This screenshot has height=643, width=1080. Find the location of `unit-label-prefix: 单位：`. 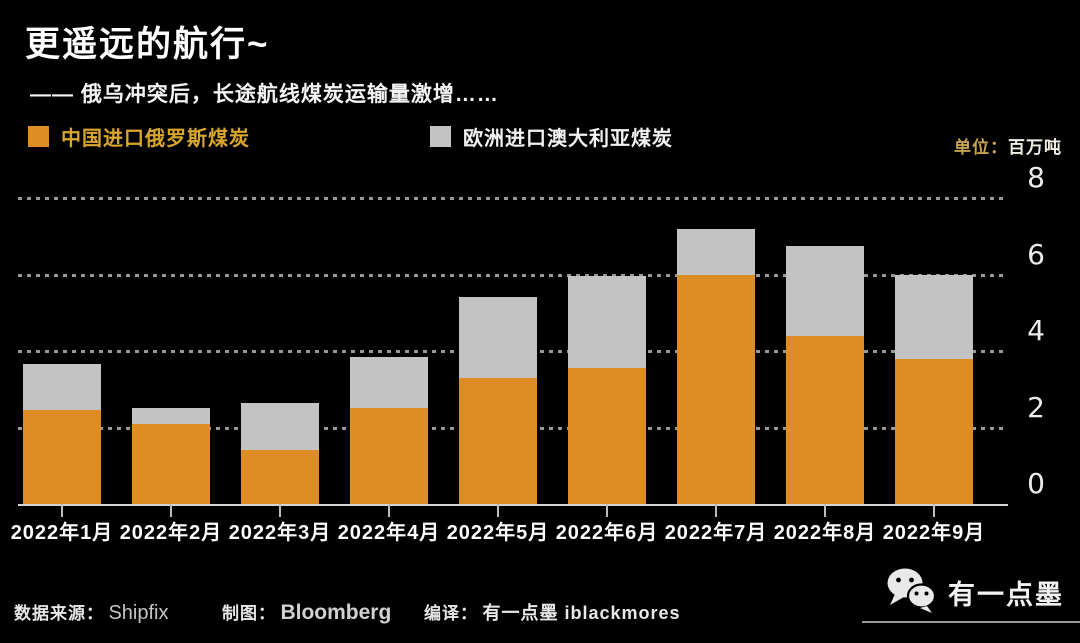

unit-label-prefix: 单位： is located at coordinates (981, 147).